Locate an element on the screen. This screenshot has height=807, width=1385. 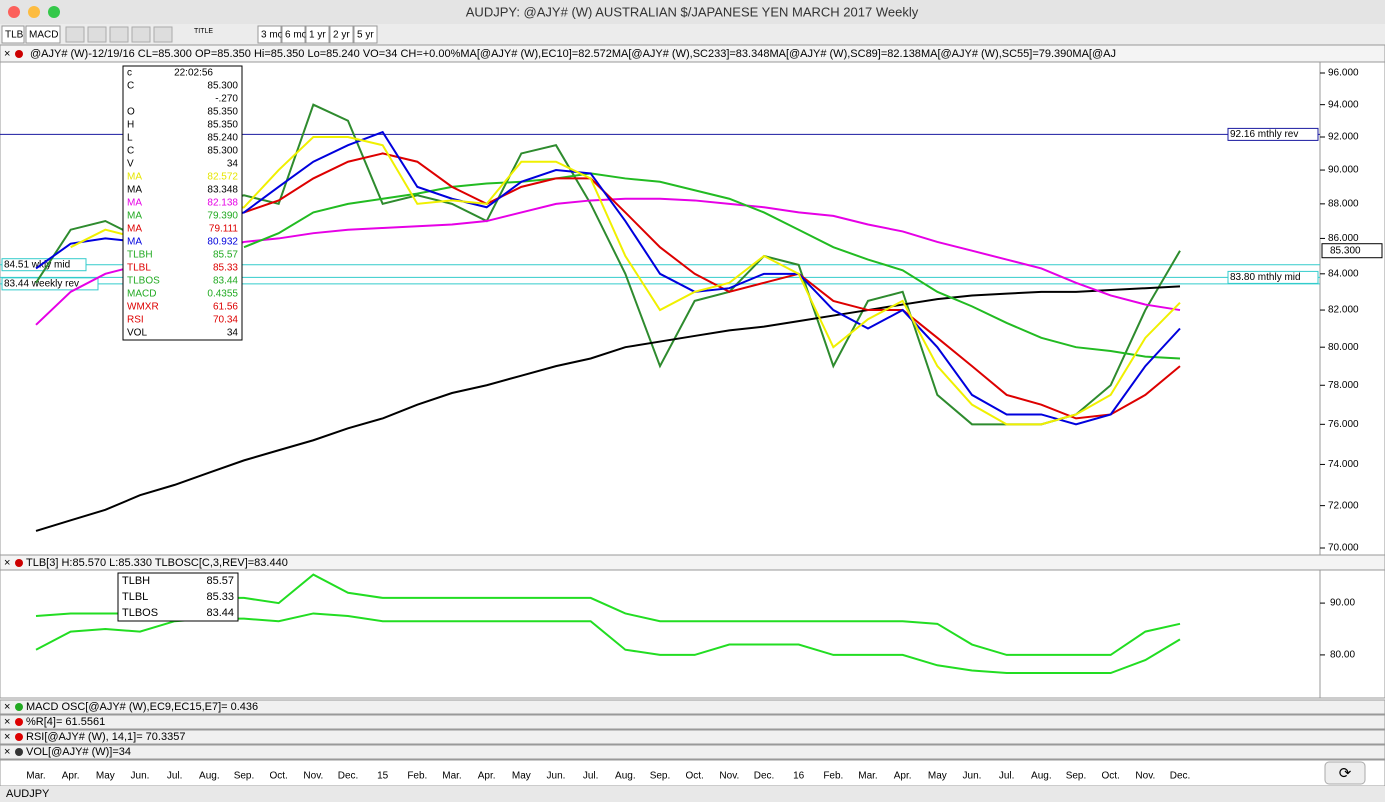
data-window-value: 83.44 is located at coordinates (225, 281).